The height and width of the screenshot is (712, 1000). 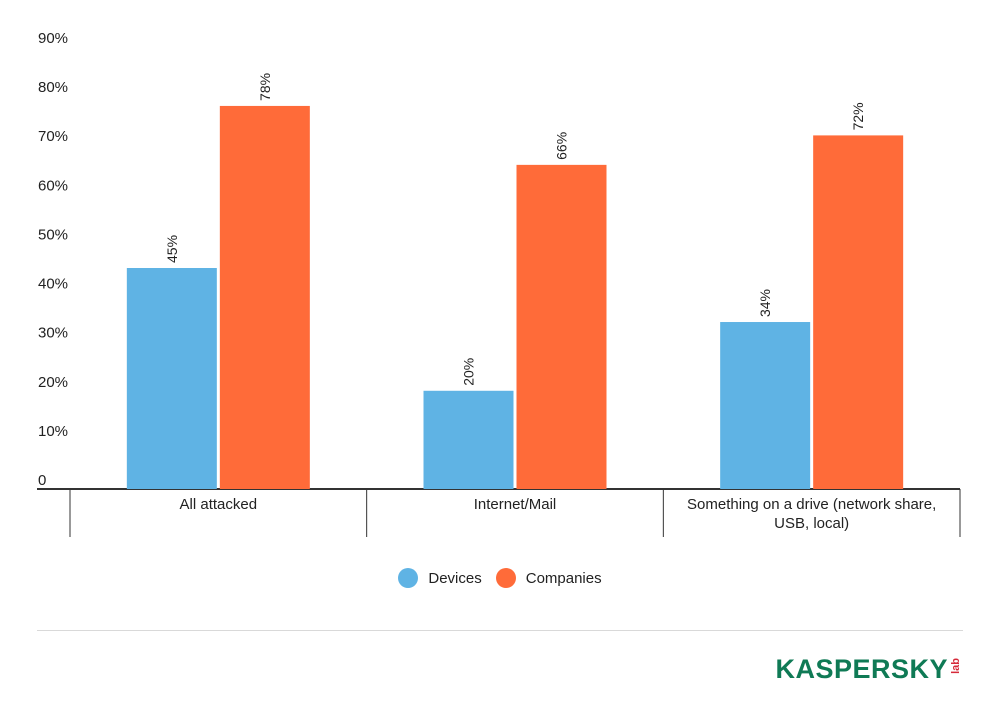 What do you see at coordinates (861, 669) in the screenshot?
I see `logo-wordmark: KASPERSKY` at bounding box center [861, 669].